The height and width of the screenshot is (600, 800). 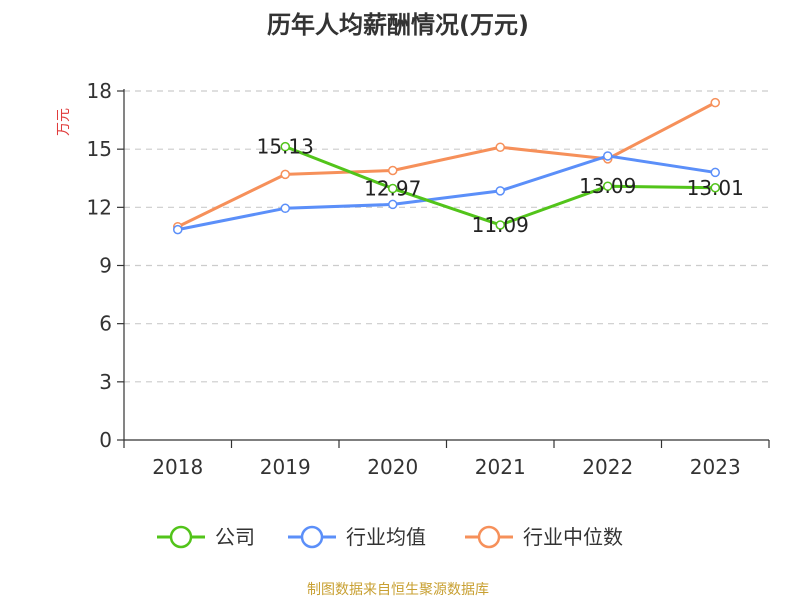 What do you see at coordinates (715, 467) in the screenshot?
I see `x-tick-label: 2023` at bounding box center [715, 467].